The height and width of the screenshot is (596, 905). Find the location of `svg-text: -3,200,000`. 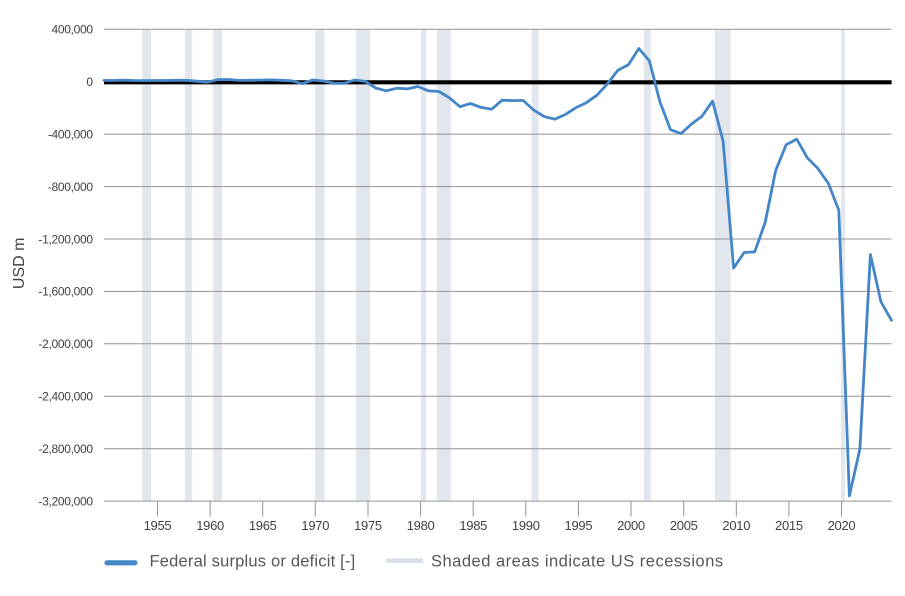

svg-text: -3,200,000 is located at coordinates (65, 501).